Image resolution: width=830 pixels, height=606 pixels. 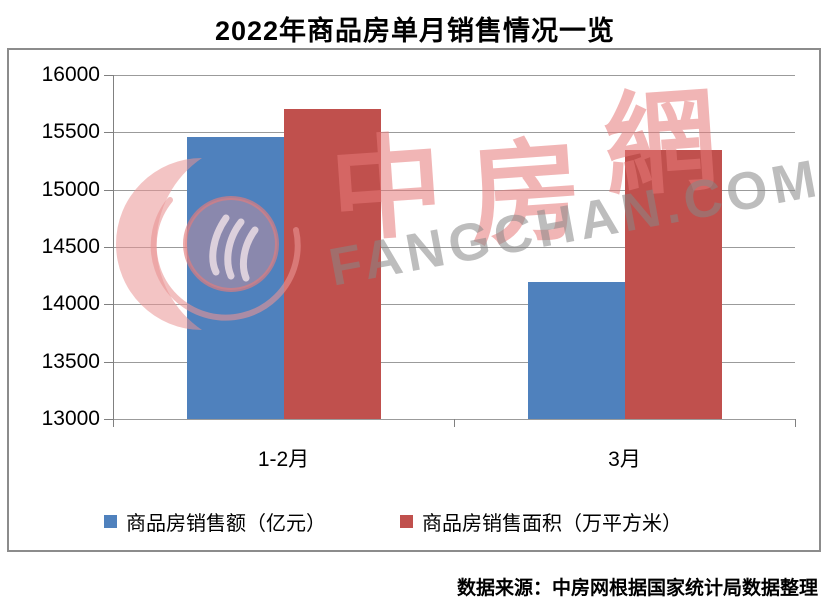 What do you see at coordinates (70, 132) in the screenshot?
I see `y-axis-label: 15500` at bounding box center [70, 132].